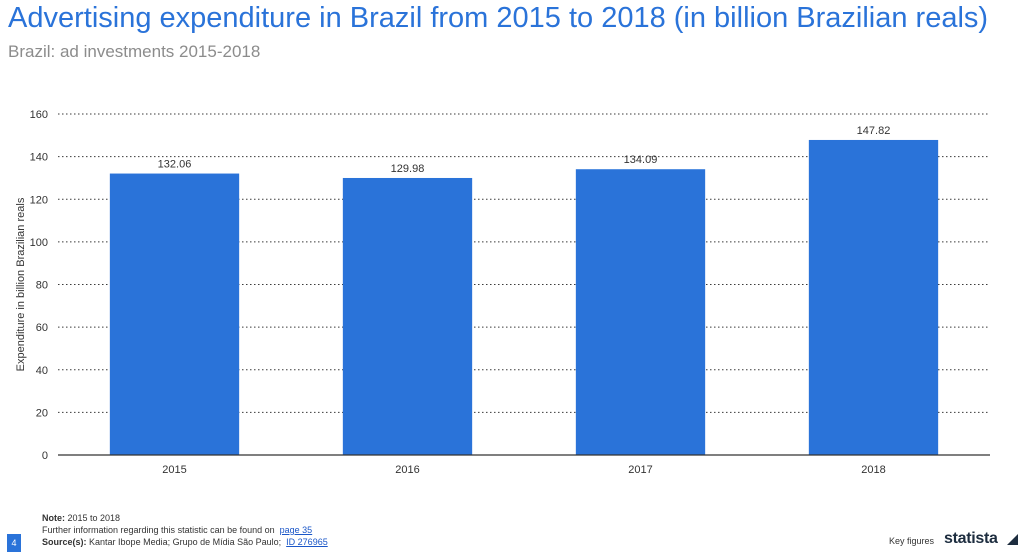  I want to click on statistic-id-link: ID 276965, so click(307, 542).